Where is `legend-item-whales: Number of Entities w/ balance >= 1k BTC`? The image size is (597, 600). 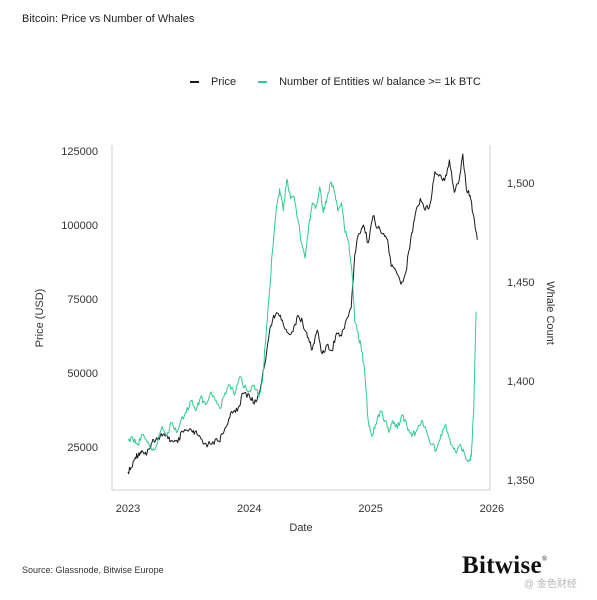
legend-item-whales: Number of Entities w/ balance >= 1k BTC is located at coordinates (369, 82).